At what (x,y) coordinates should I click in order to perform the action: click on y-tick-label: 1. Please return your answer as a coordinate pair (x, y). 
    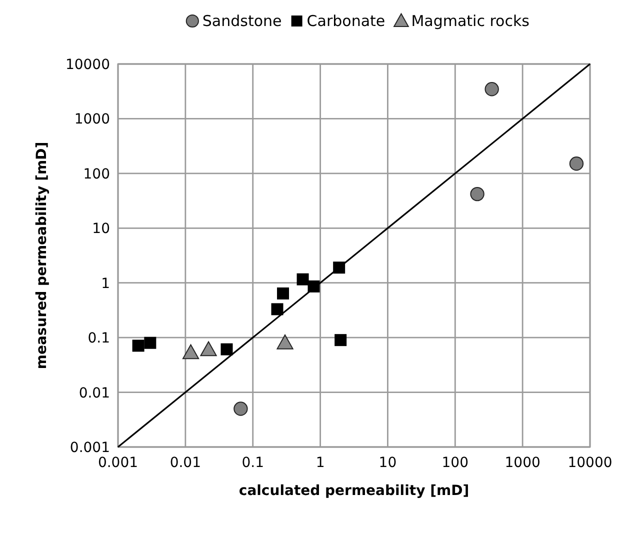
    Looking at the image, I should click on (105, 284).